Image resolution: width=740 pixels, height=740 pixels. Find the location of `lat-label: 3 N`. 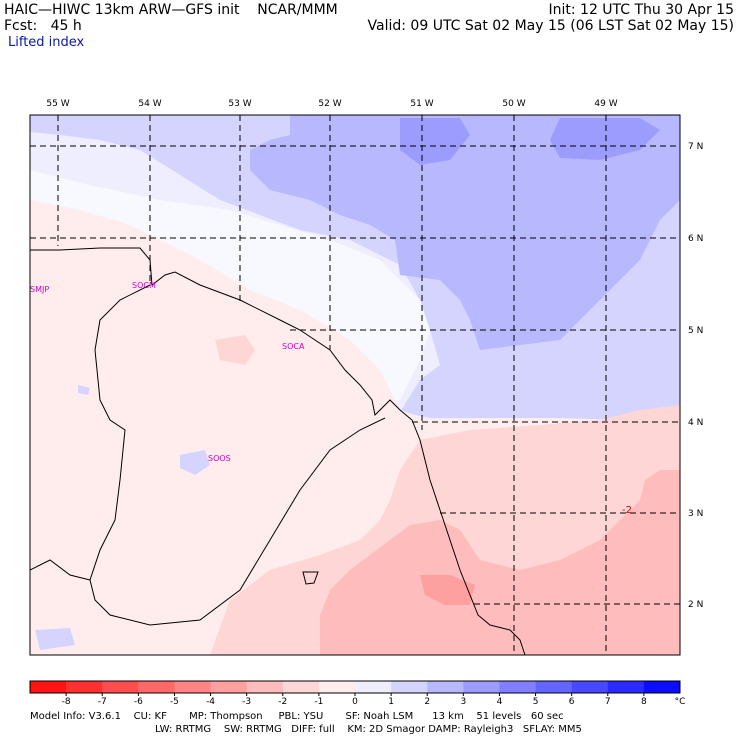

lat-label: 3 N is located at coordinates (695, 514).